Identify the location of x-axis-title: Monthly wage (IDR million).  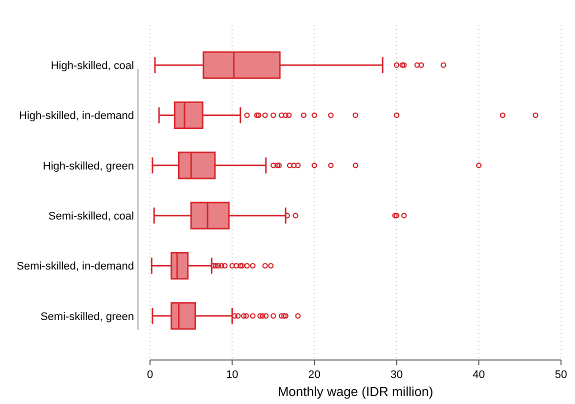
(356, 391).